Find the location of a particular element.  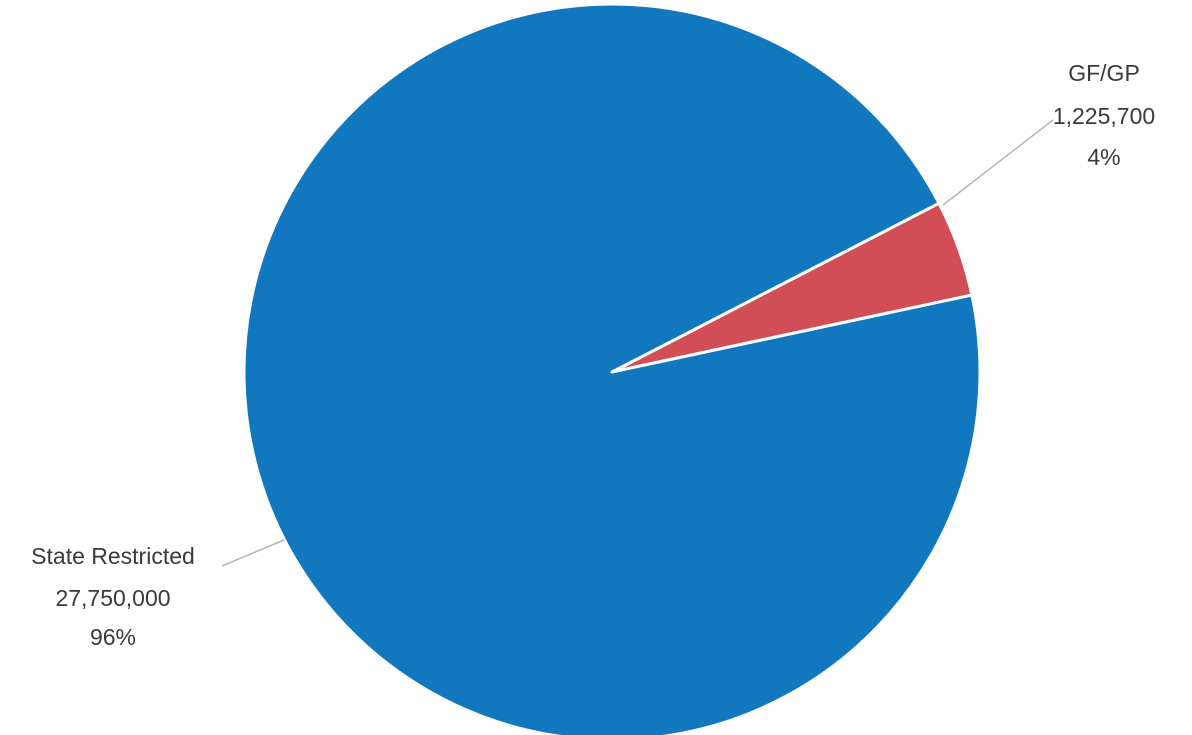

leader-line-gf-gp is located at coordinates (998, 162).